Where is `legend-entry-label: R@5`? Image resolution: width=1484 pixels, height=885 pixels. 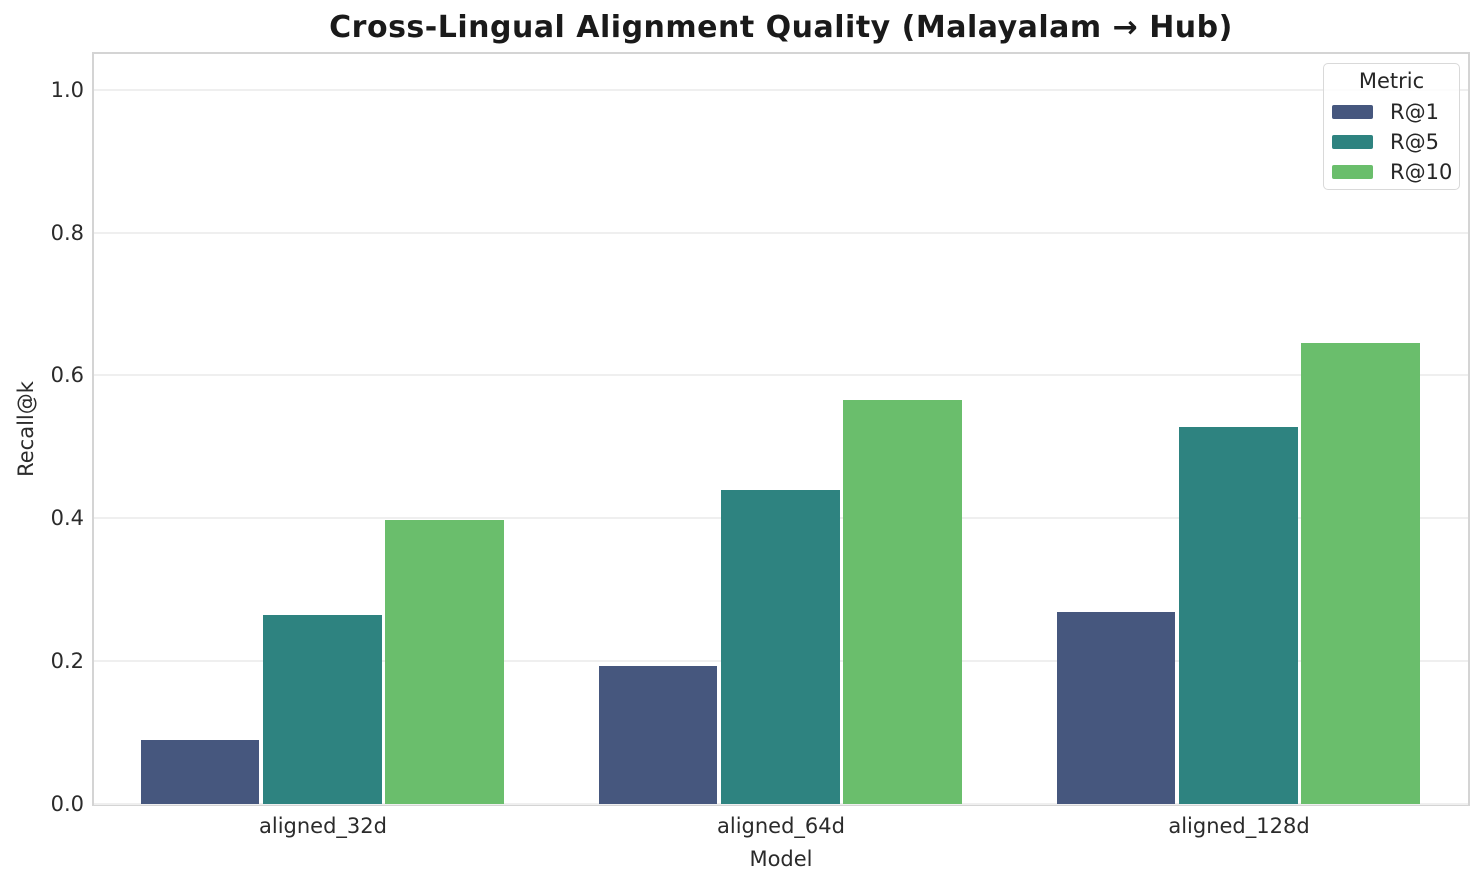
legend-entry-label: R@5 is located at coordinates (1414, 142).